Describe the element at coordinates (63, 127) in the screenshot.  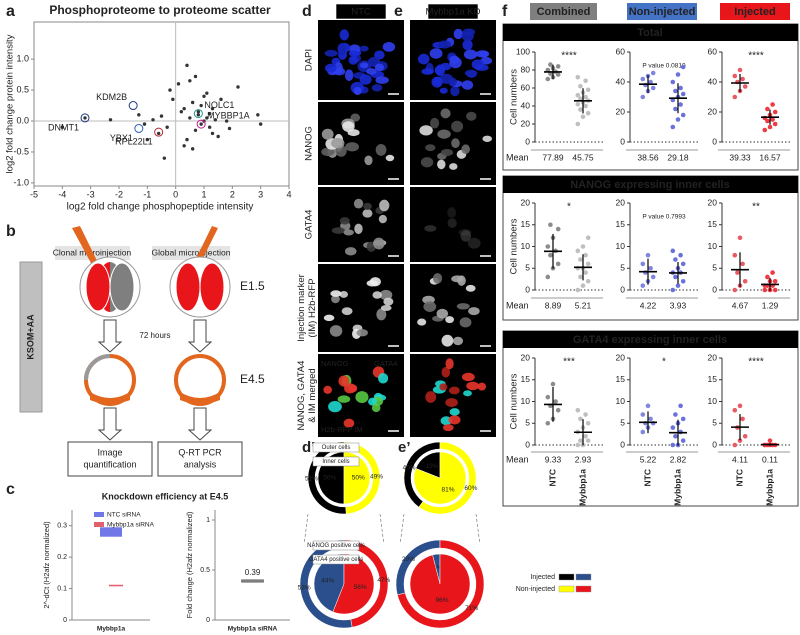
I see `annotation-label: DNMT1` at that location.